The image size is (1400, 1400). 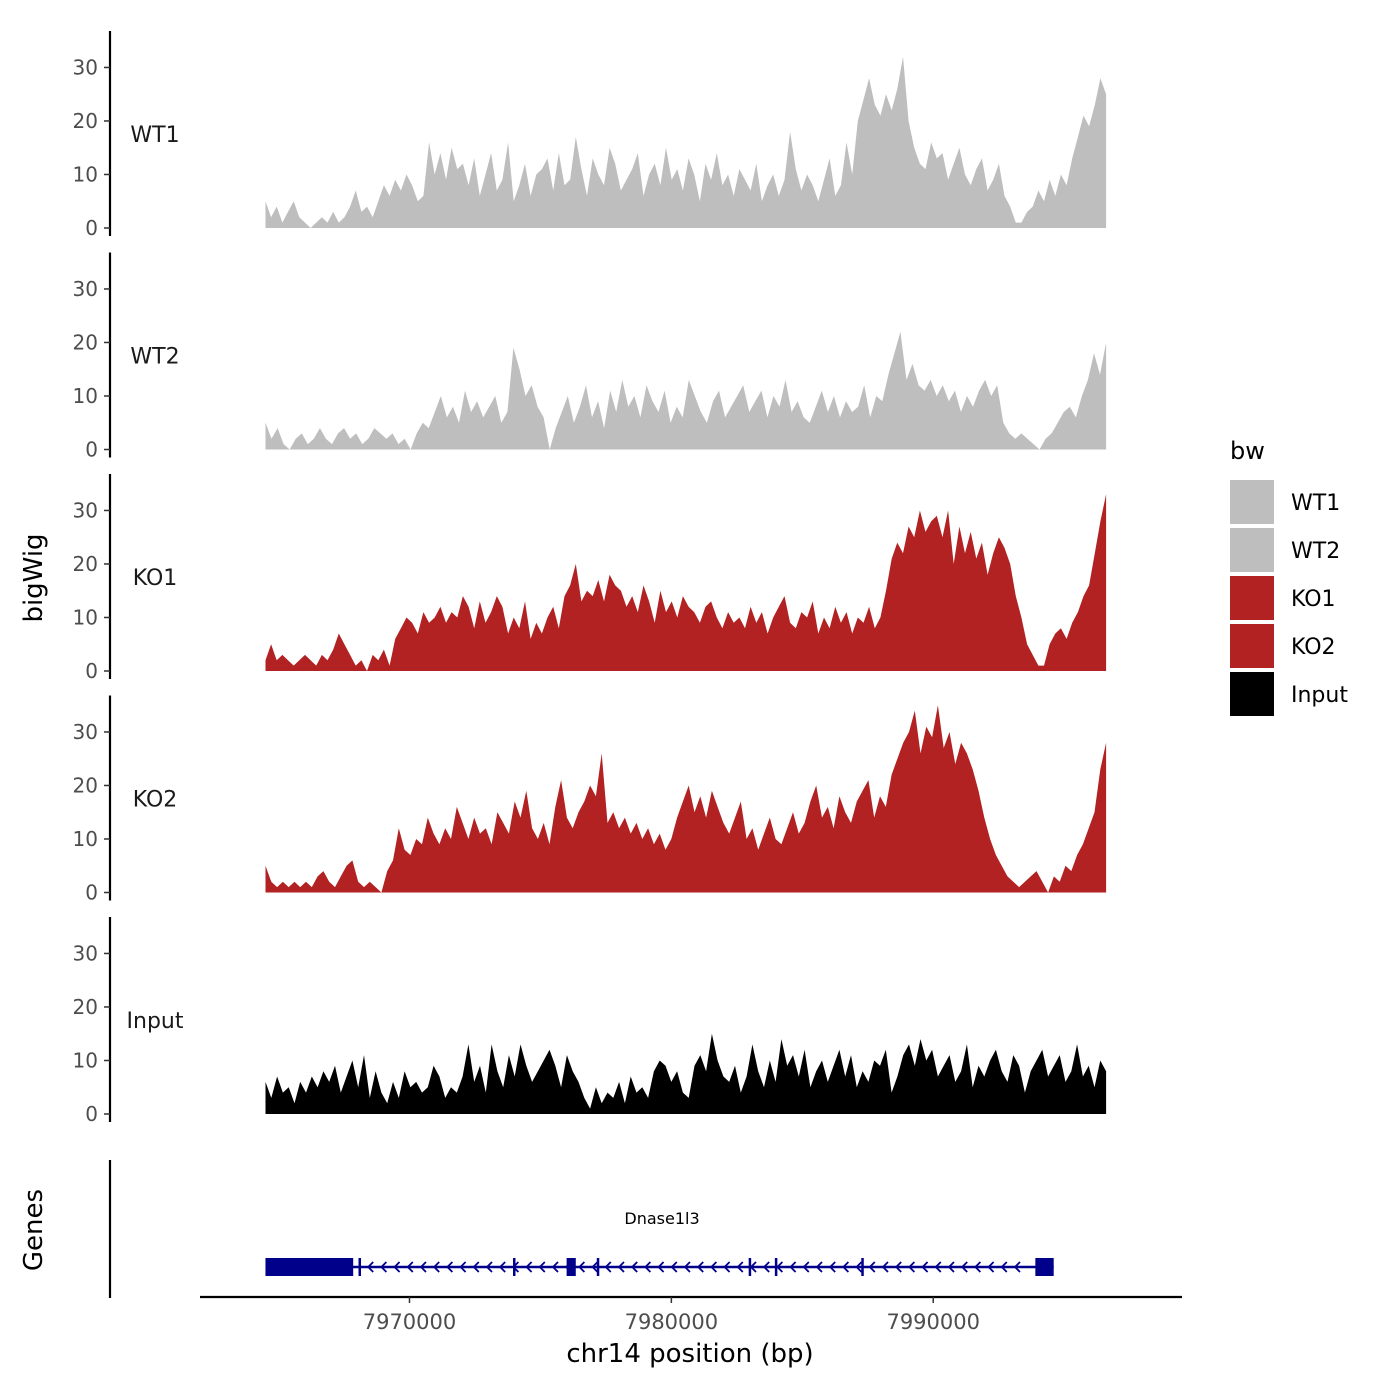 I want to click on legend-swatch-ko2, so click(x=1252, y=646).